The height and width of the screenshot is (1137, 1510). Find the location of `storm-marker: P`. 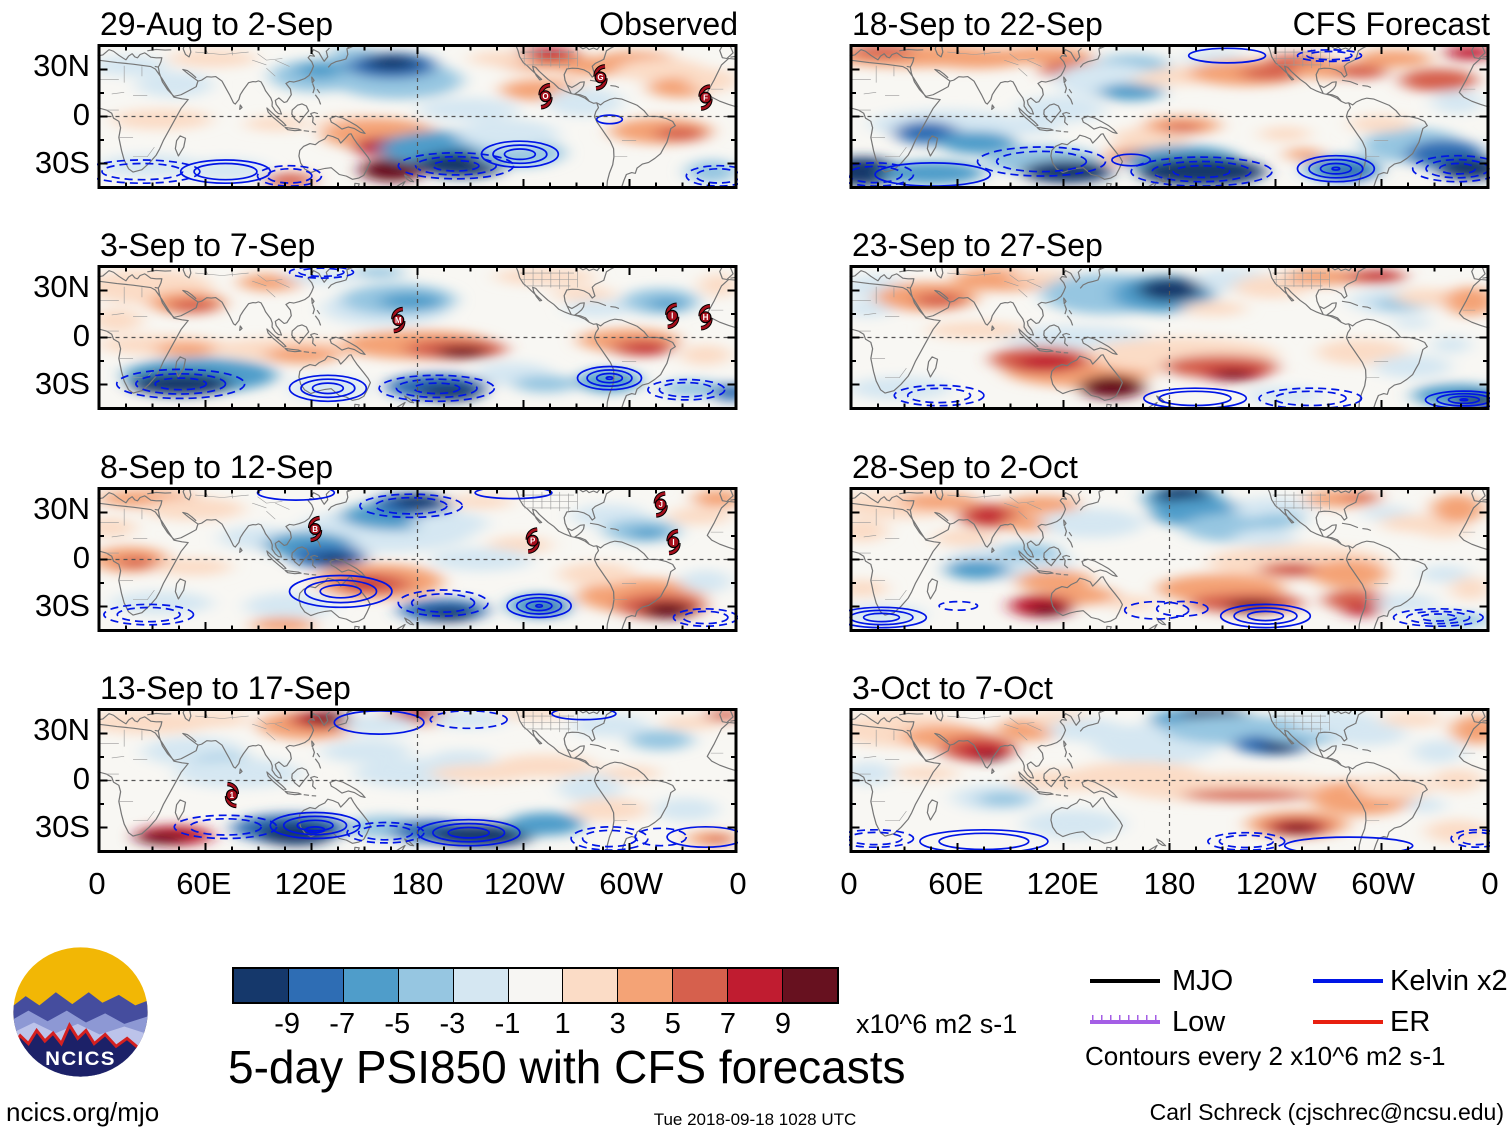

storm-marker: P is located at coordinates (532, 540).